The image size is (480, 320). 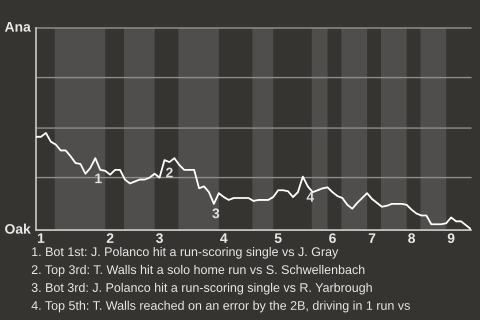 I want to click on x-tick-label: 5, so click(x=278, y=238).